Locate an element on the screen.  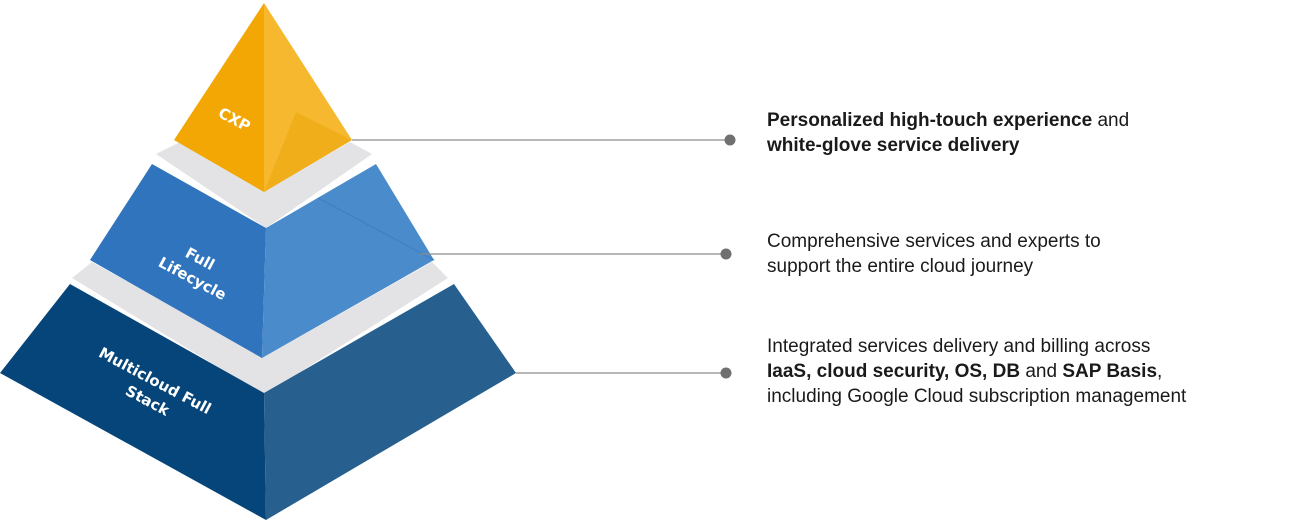
cxp-description-line2: white-glove service delivery is located at coordinates (948, 145).